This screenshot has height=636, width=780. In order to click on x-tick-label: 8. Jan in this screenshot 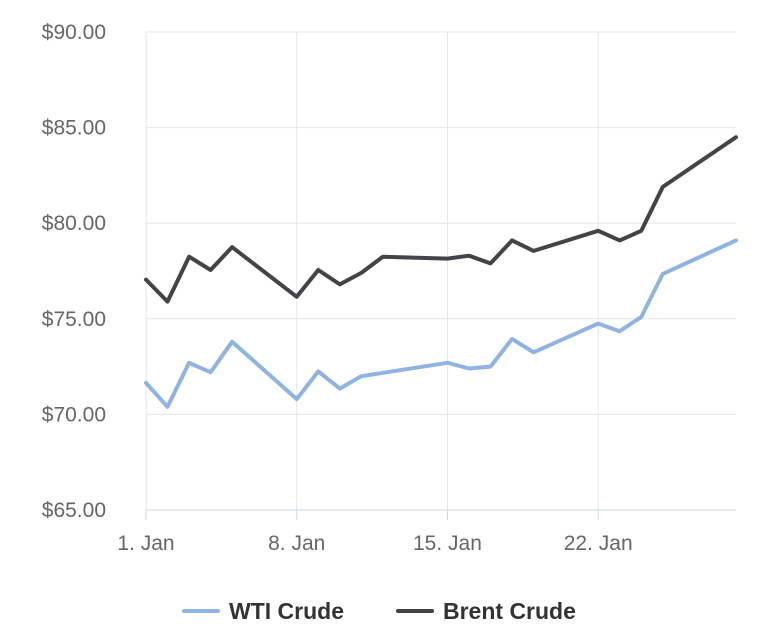, I will do `click(296, 543)`.